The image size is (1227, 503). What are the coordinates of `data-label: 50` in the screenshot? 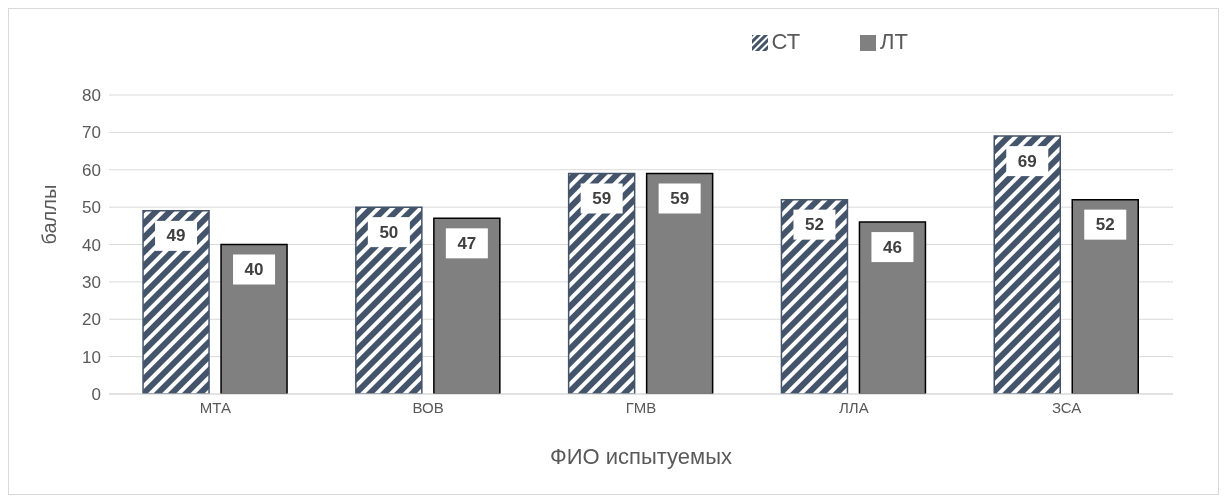 It's located at (389, 232).